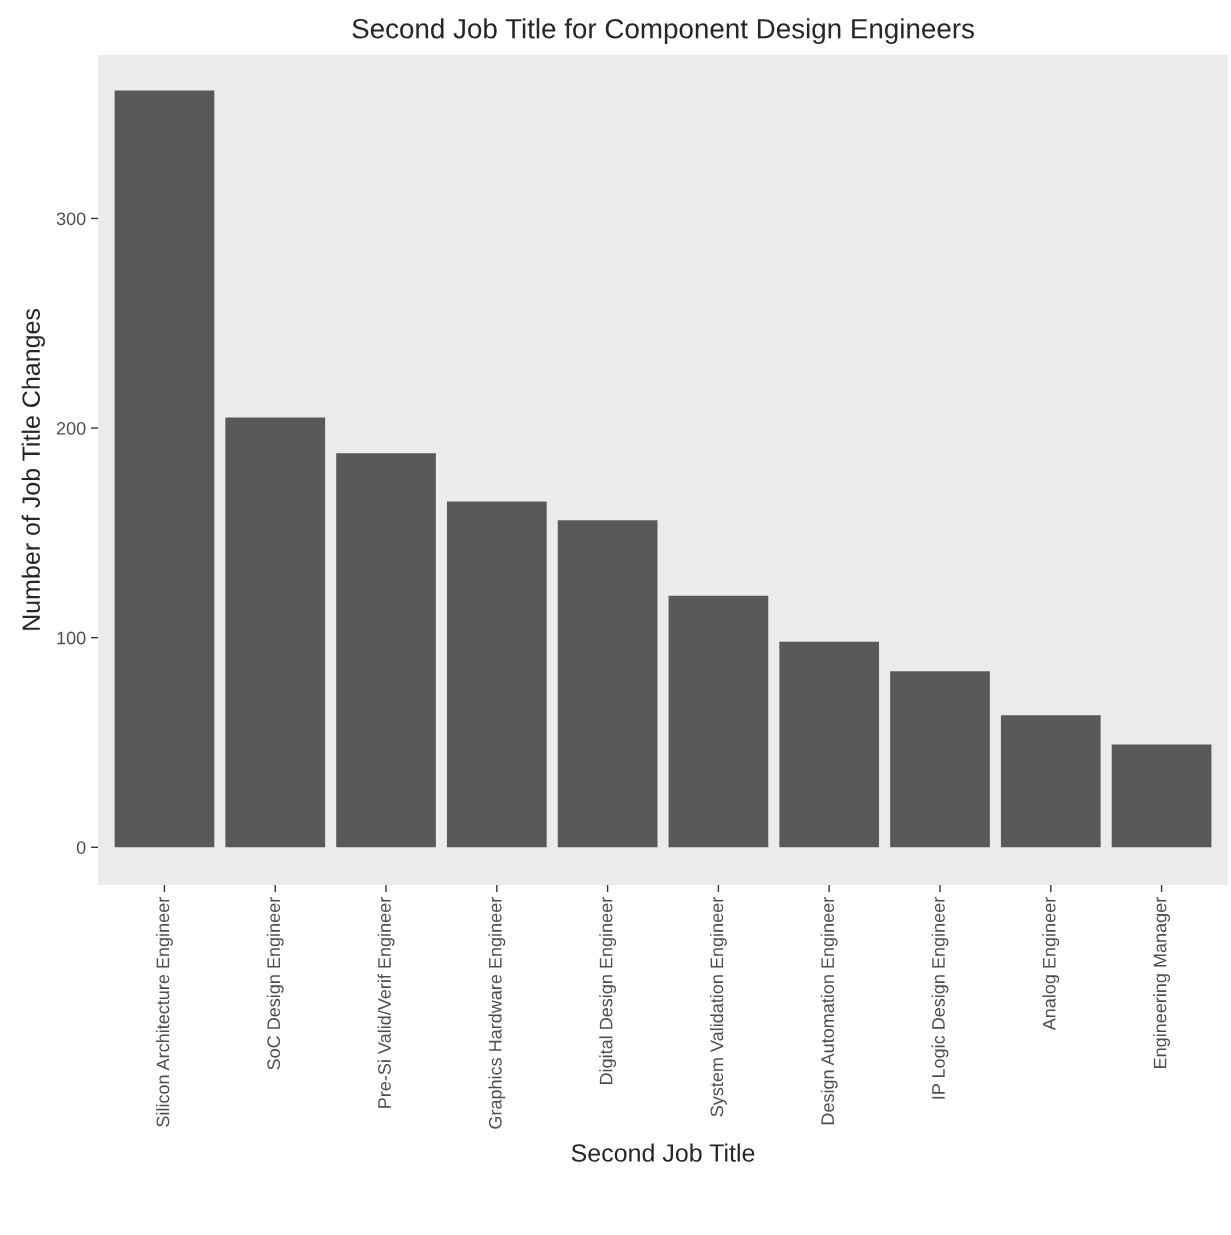 This screenshot has height=1235, width=1231. I want to click on x-tick-label: Digital Design Engineer, so click(608, 990).